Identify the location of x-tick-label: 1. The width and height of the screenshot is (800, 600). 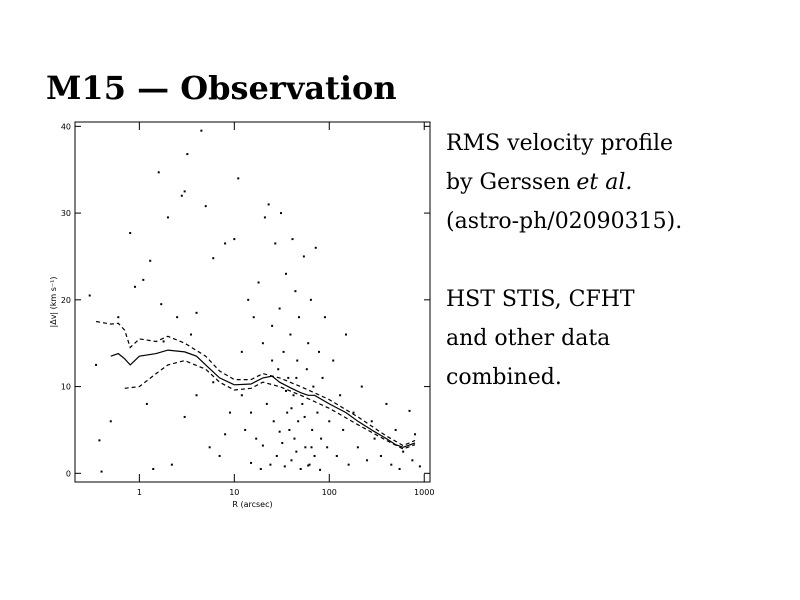
(139, 492).